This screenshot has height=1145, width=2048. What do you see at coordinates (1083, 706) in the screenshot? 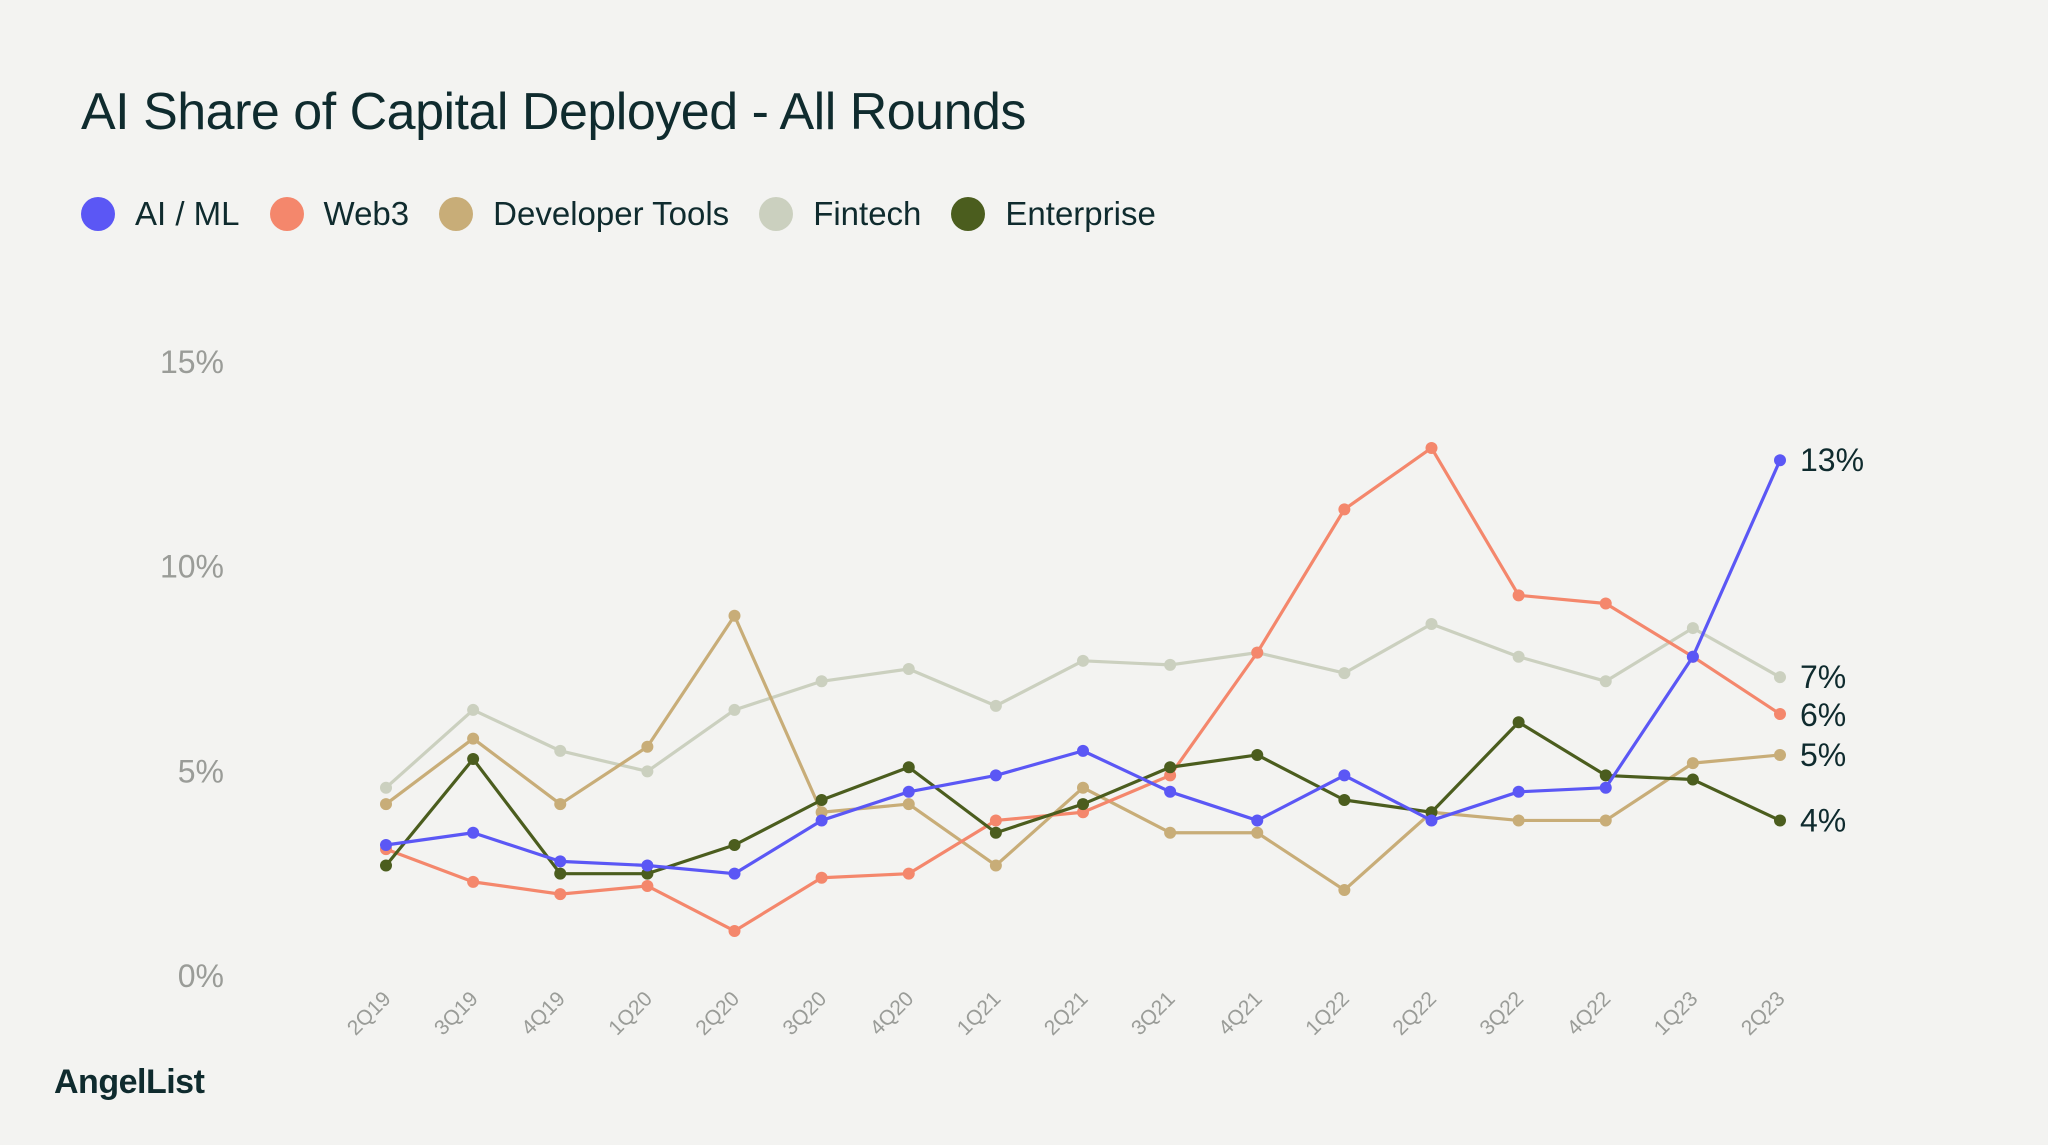
I see `series-line-fintech` at bounding box center [1083, 706].